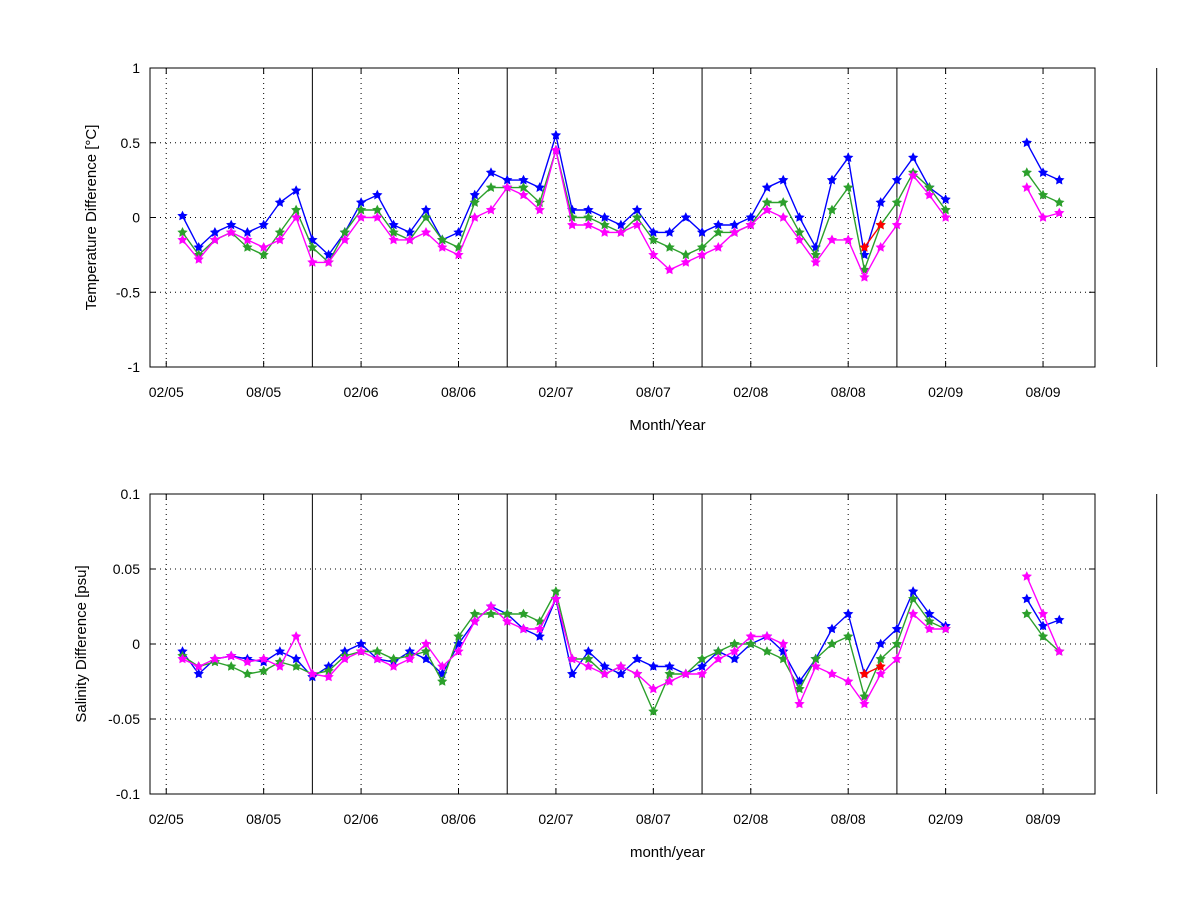  I want to click on y-tick-label: 0.05, so click(126, 569).